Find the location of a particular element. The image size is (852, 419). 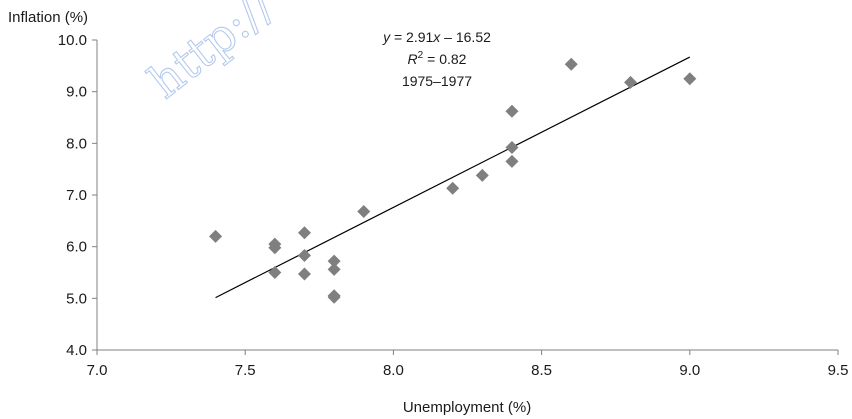

y-tick-label: 9.0 is located at coordinates (76, 92).